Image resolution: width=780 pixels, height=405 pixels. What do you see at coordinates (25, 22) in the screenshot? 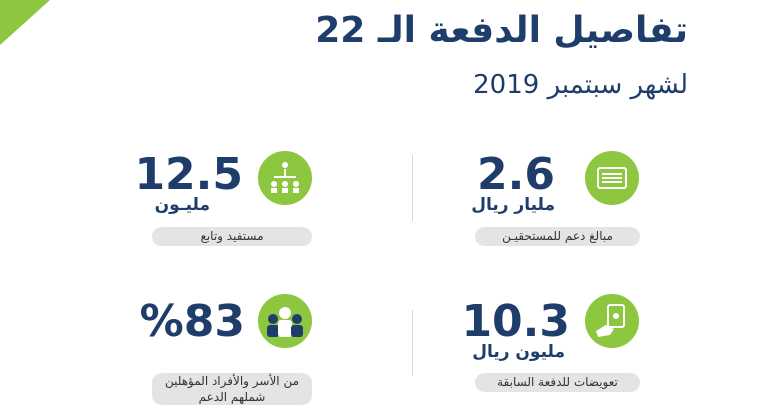
I see `corner-triangle` at bounding box center [25, 22].